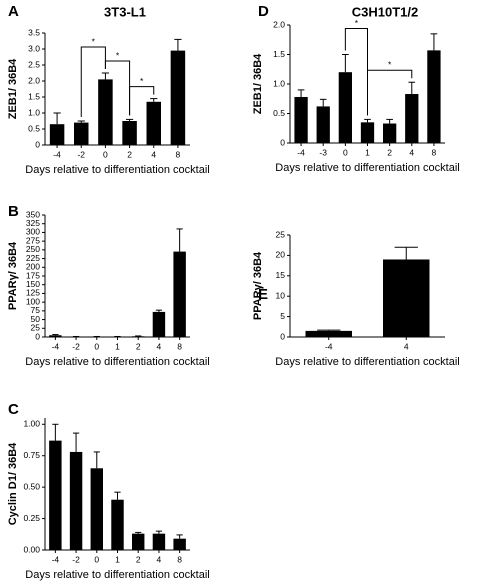  Describe the element at coordinates (33, 293) in the screenshot. I see `y-tick-label: 125` at that location.